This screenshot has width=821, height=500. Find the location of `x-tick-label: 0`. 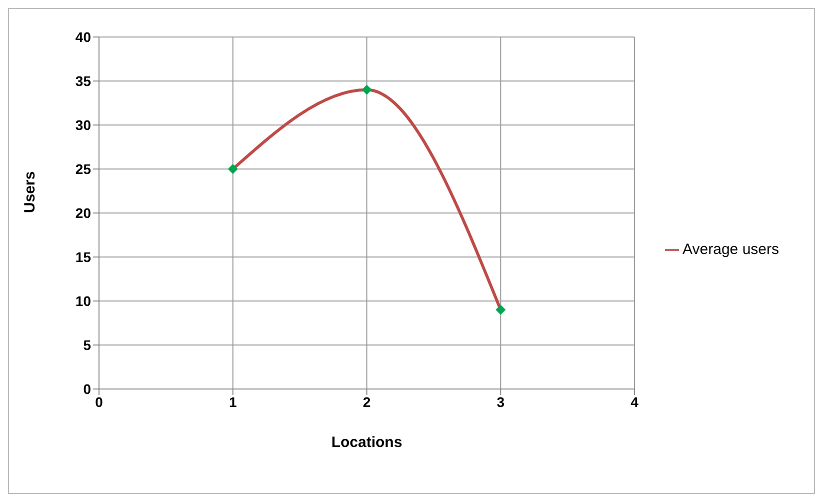

x-tick-label: 0 is located at coordinates (99, 402).